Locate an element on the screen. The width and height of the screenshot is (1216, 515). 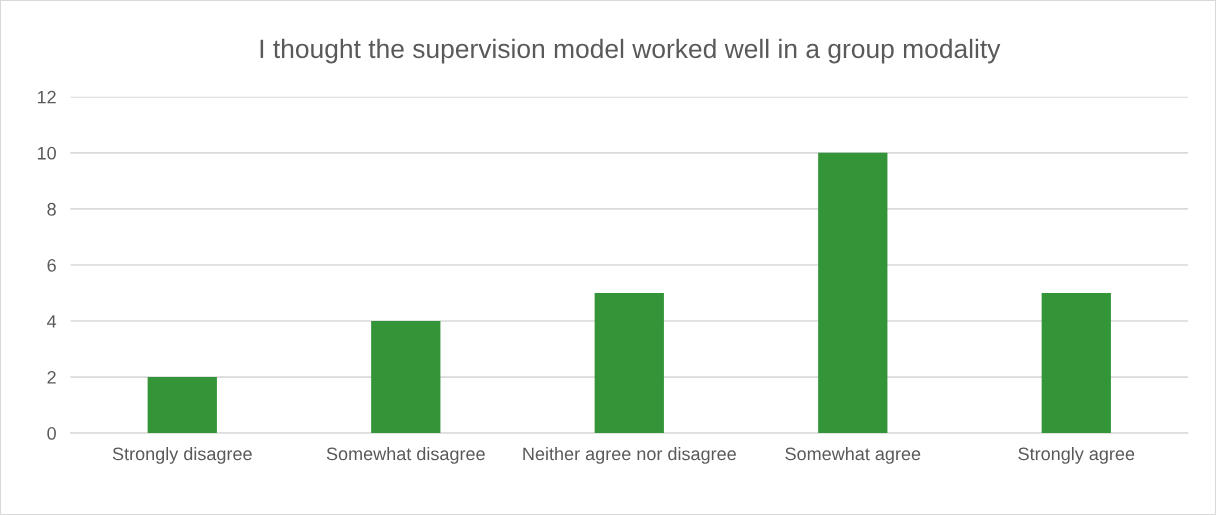
chart-title: I thought the supervision model worked well in a group modality is located at coordinates (630, 51).